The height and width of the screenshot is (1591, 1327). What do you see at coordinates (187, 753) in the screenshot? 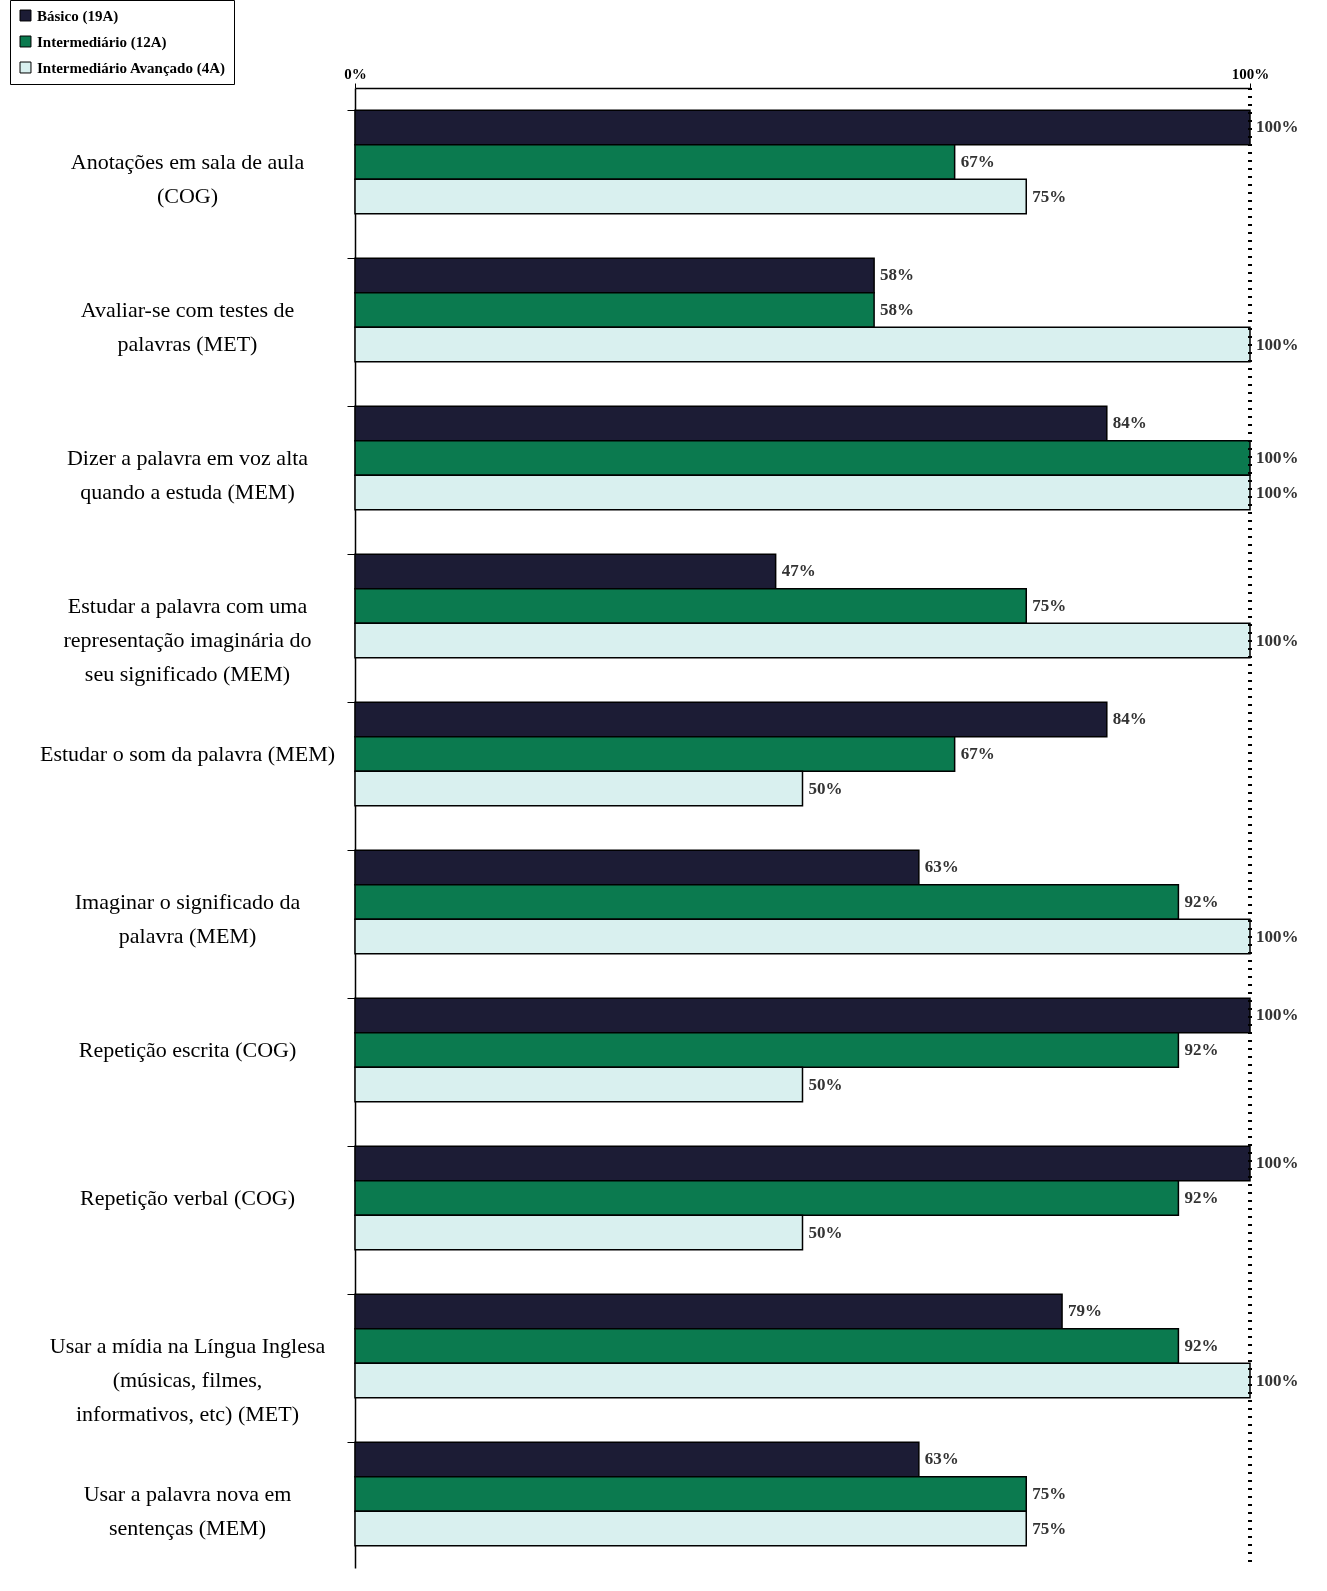
I see `y-tick-label: Estudar o som da palavra (MEM)` at bounding box center [187, 753].